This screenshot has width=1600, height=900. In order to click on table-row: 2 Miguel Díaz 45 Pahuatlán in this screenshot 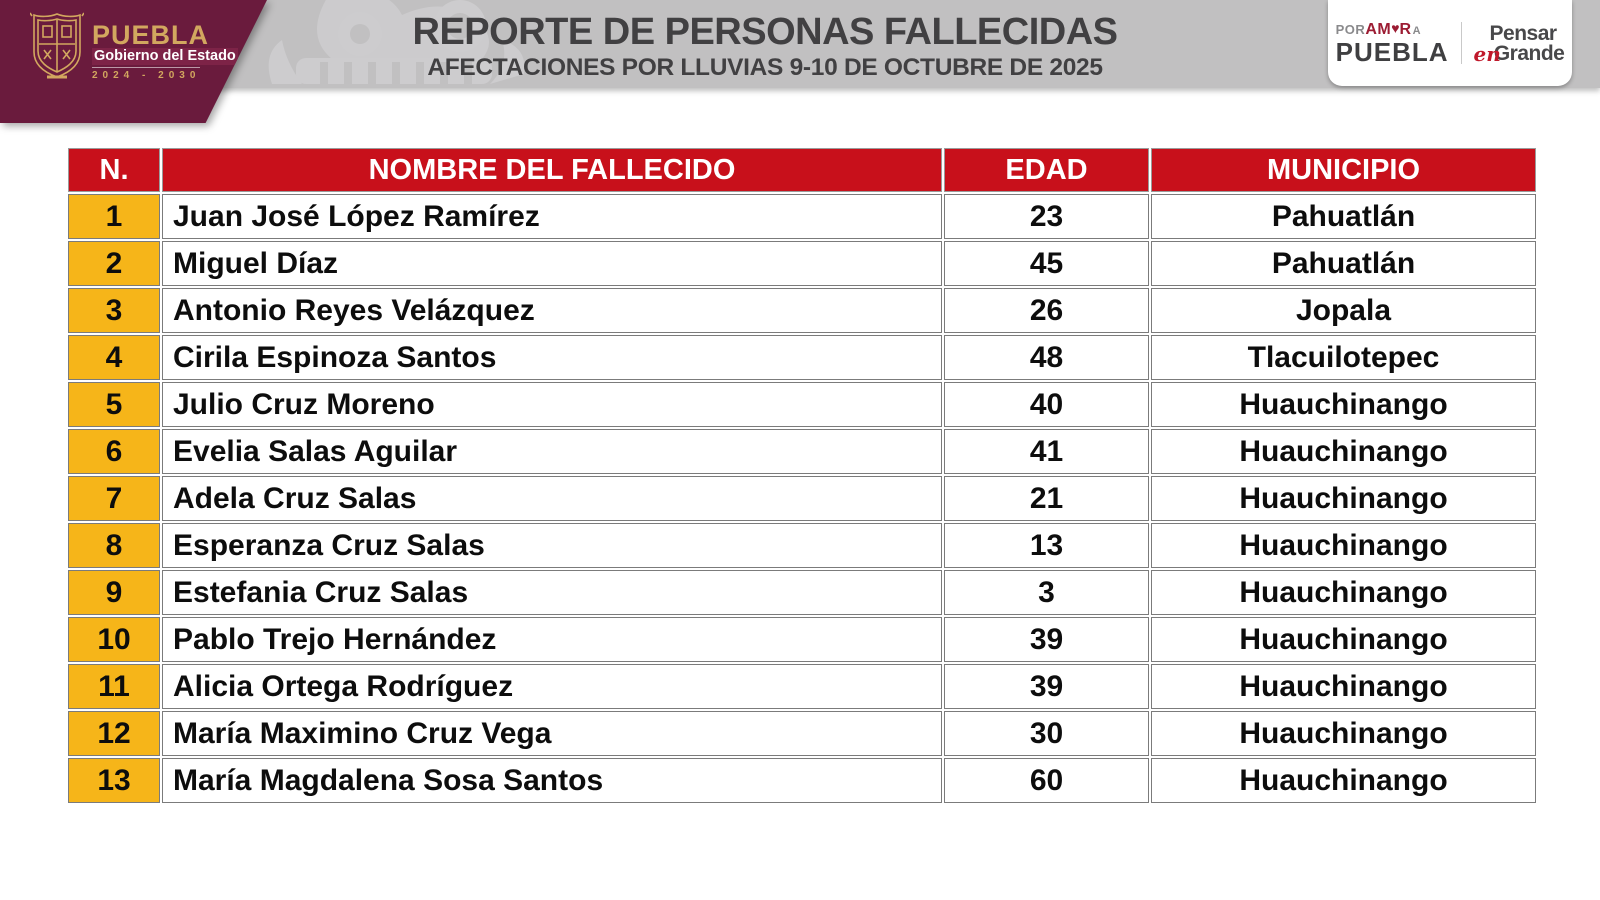, I will do `click(802, 263)`.